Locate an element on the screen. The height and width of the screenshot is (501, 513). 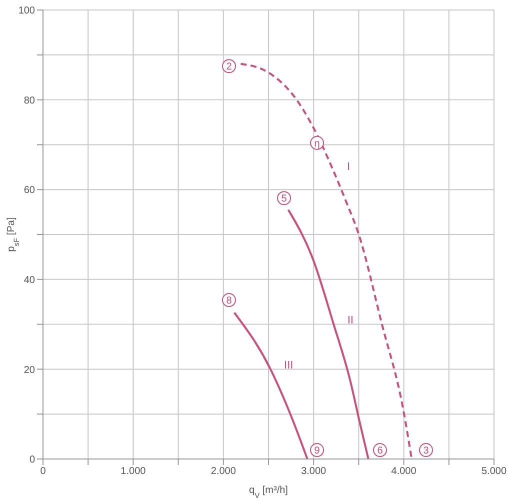
y-tick-label: 20 is located at coordinates (30, 370).